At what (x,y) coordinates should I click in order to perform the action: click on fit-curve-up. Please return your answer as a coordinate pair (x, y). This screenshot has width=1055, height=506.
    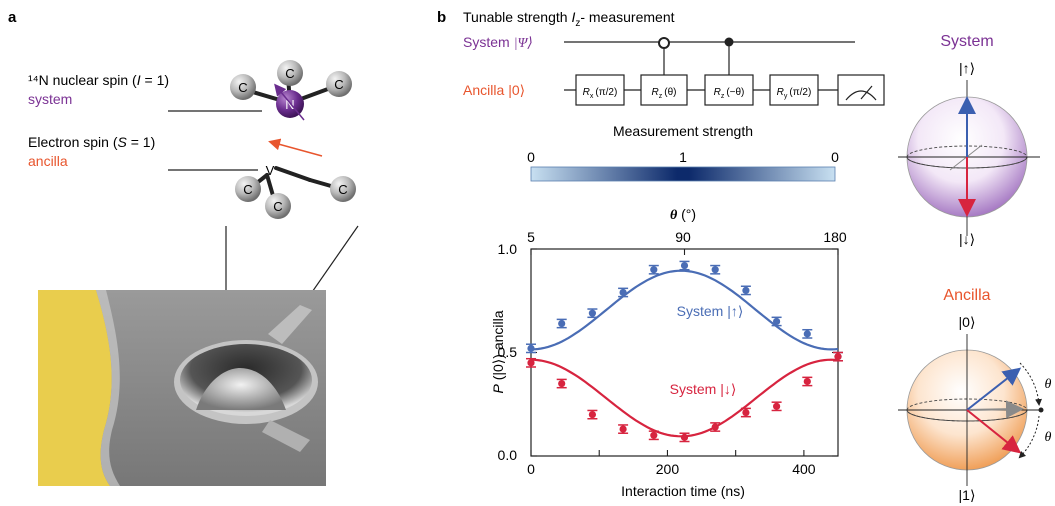
    Looking at the image, I should click on (684, 310).